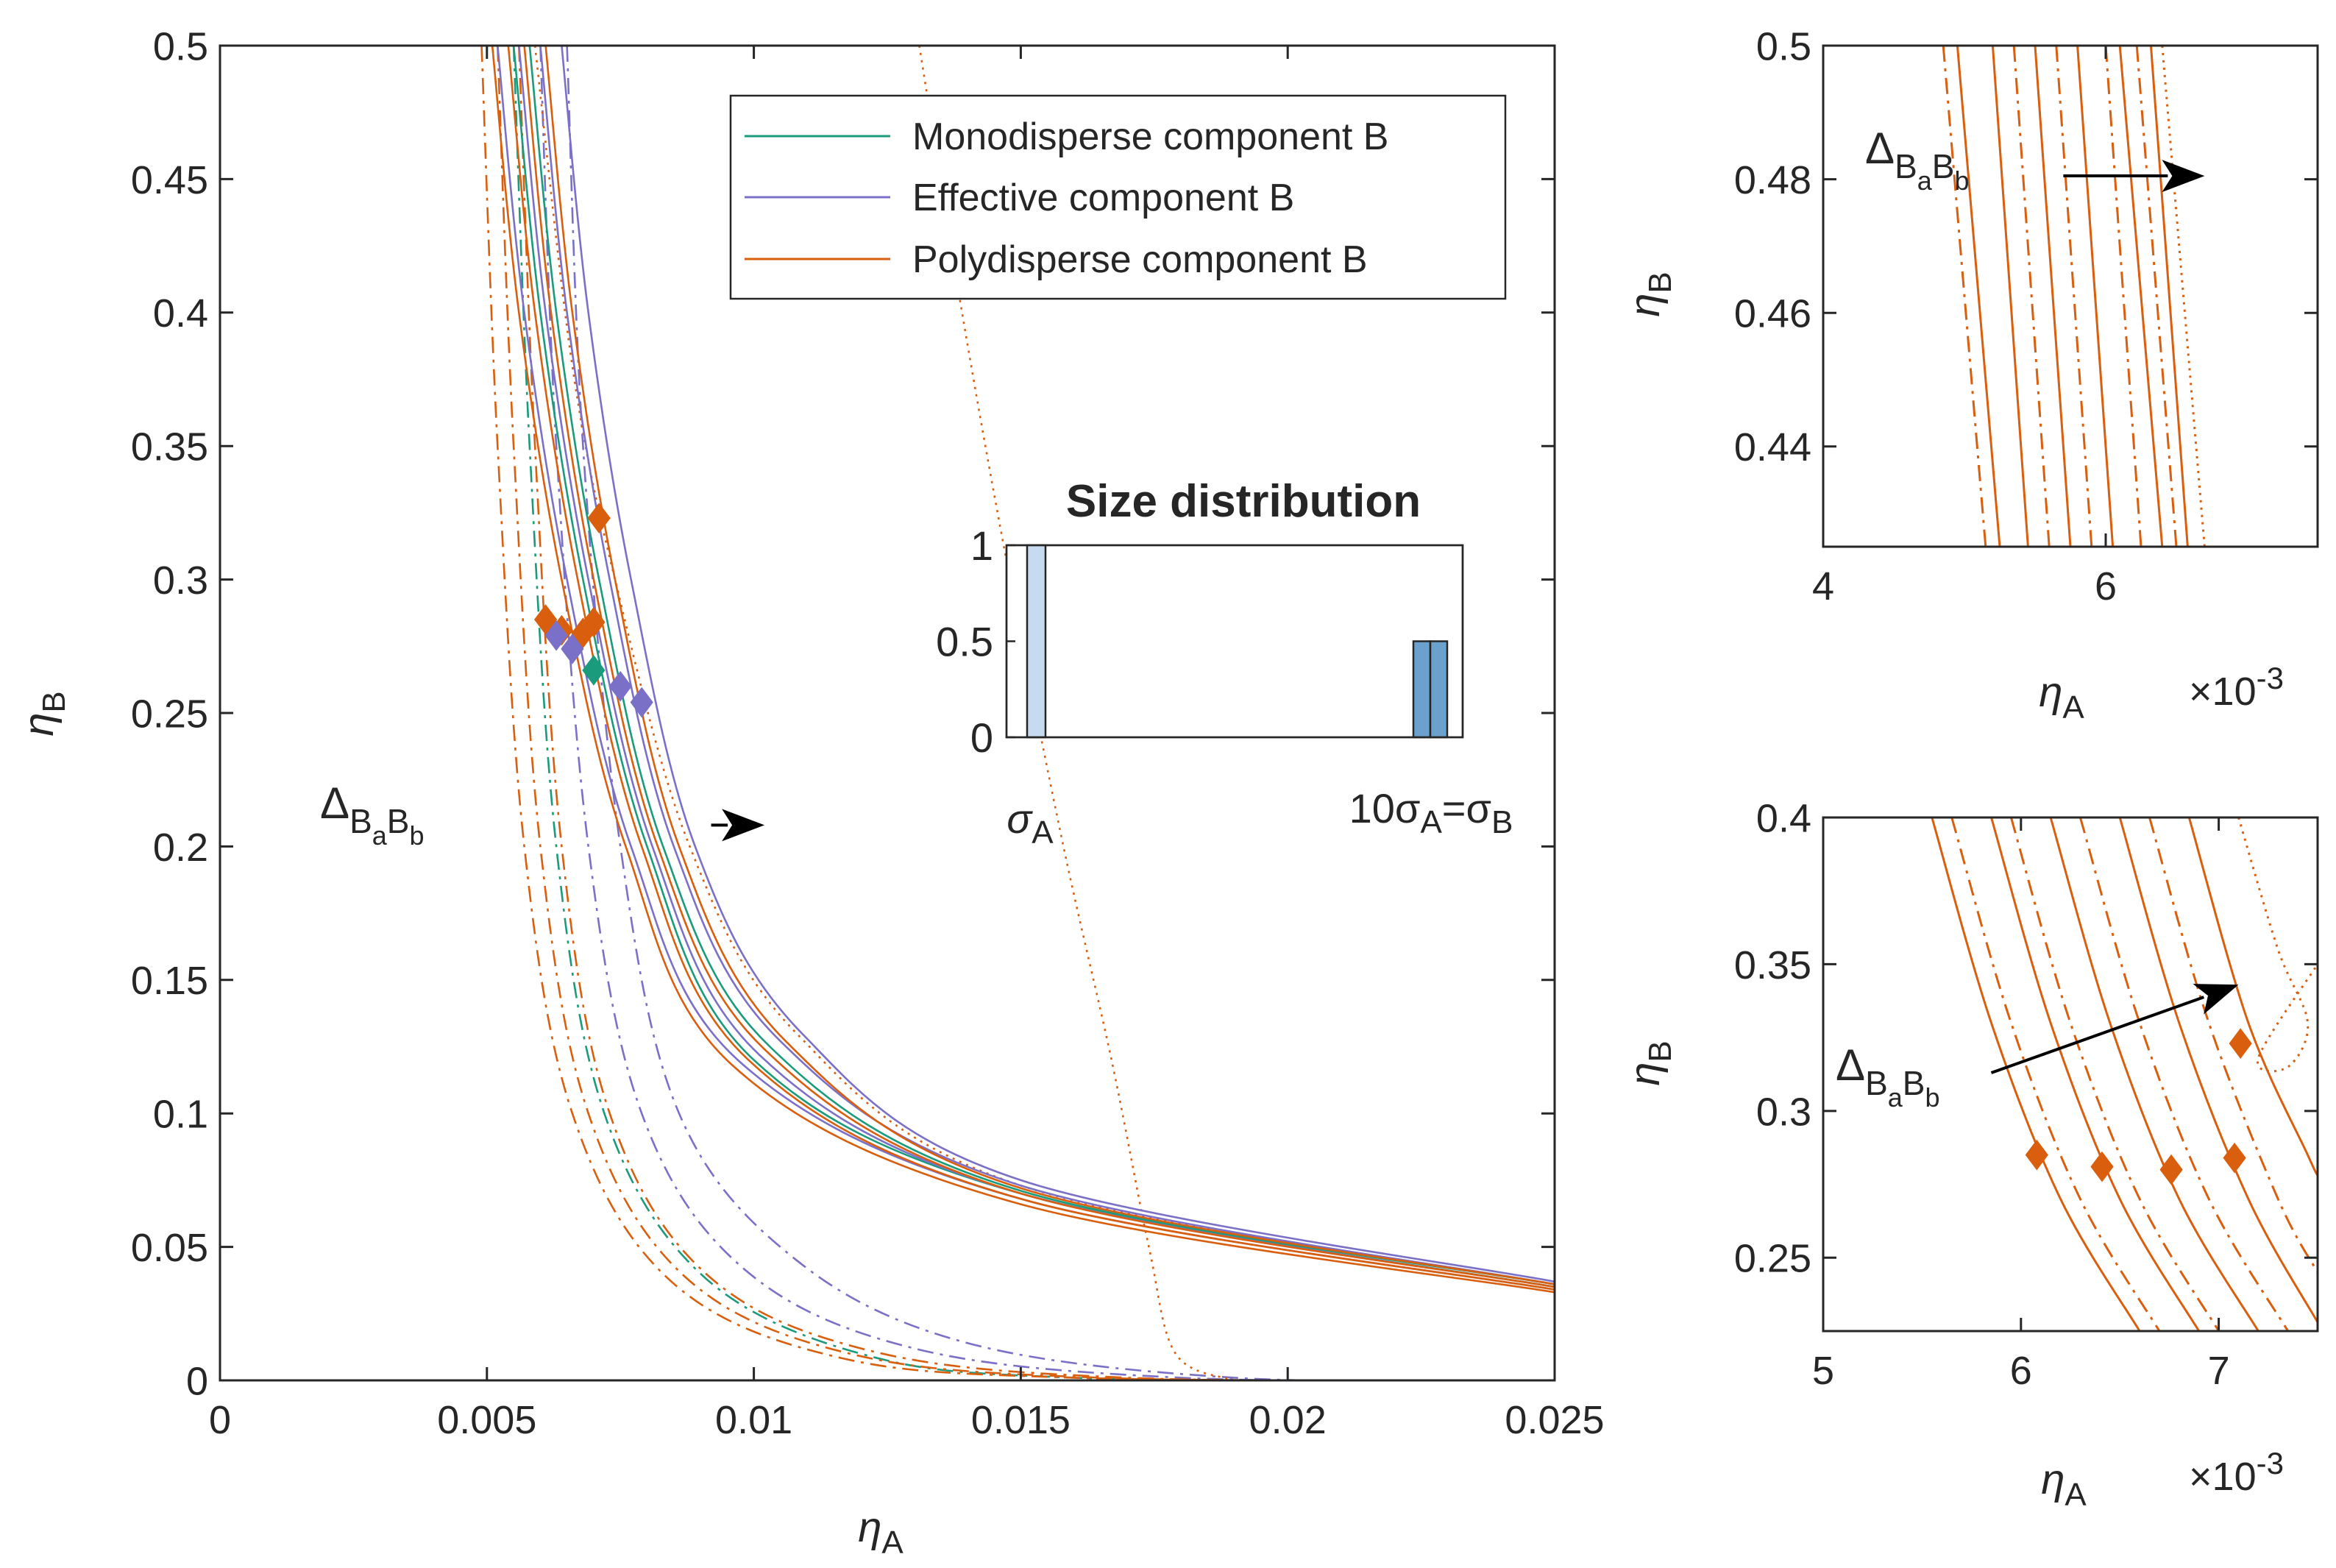 The image size is (2336, 1568). Describe the element at coordinates (964, 642) in the screenshot. I see `inset-ytick-label: 0.5` at that location.